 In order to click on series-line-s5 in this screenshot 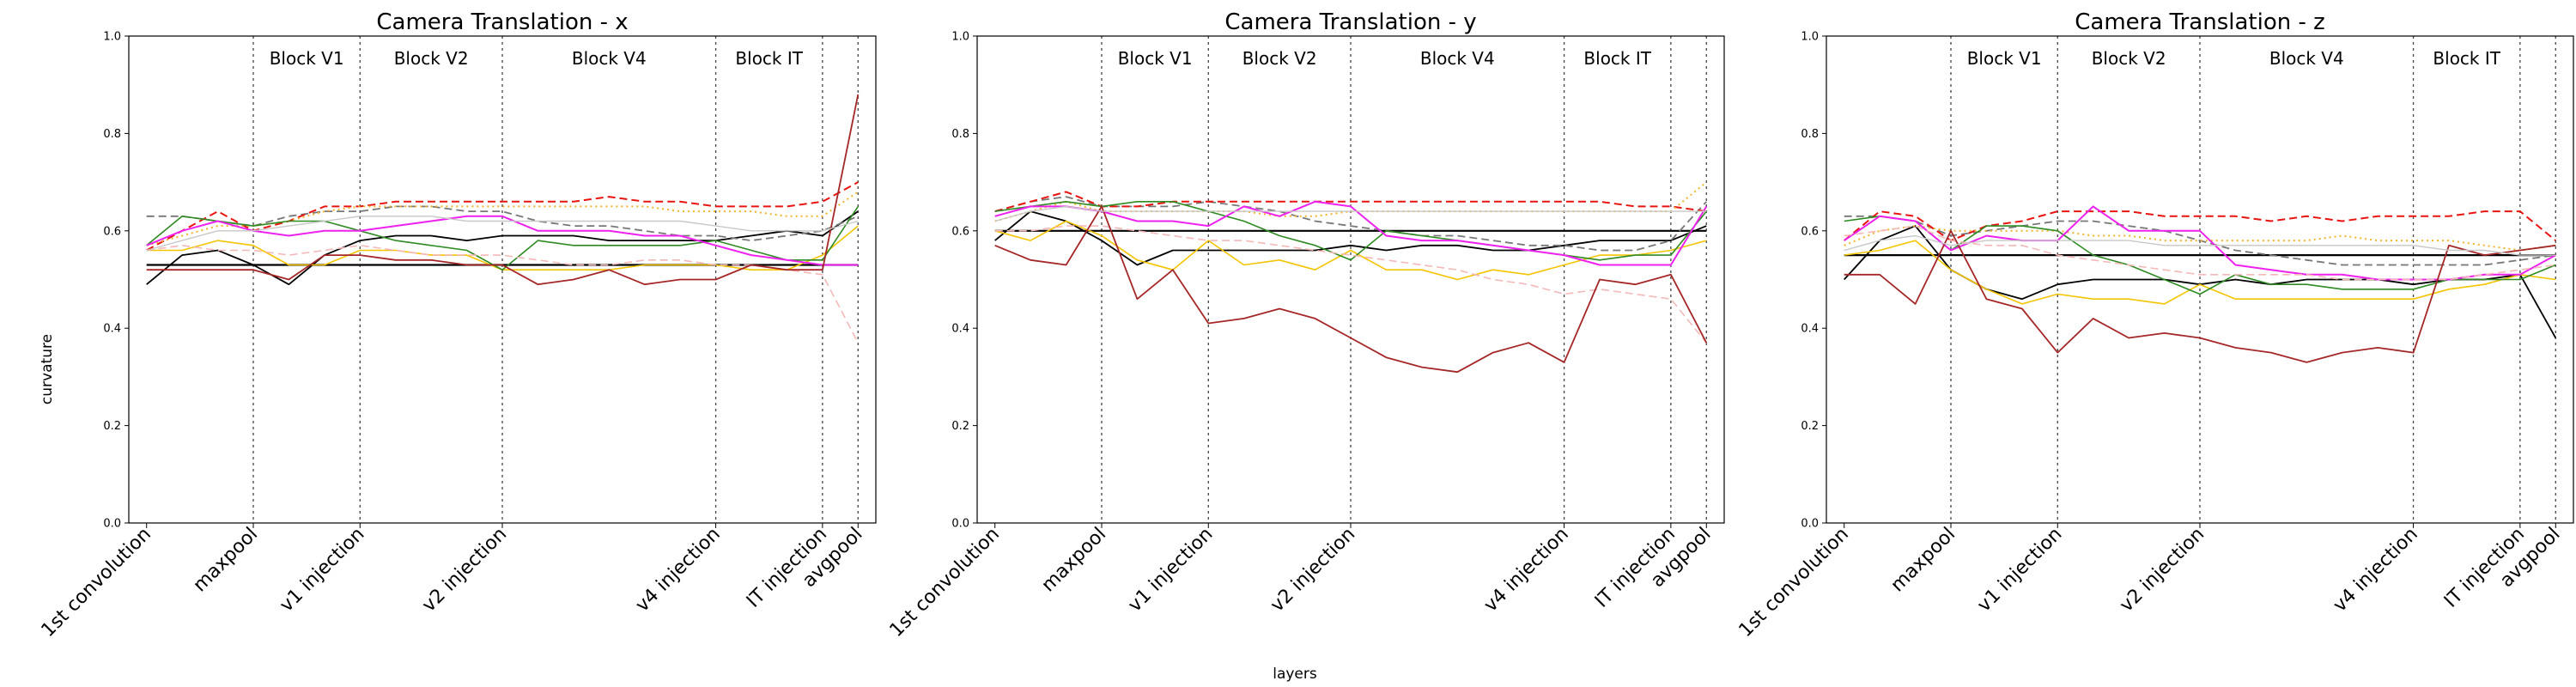, I will do `click(2200, 272)`.